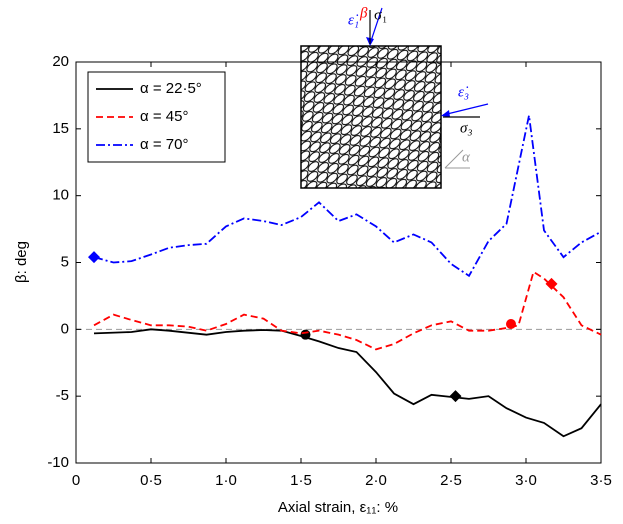  What do you see at coordinates (60, 61) in the screenshot?
I see `y-tick-label: 20` at bounding box center [60, 61].